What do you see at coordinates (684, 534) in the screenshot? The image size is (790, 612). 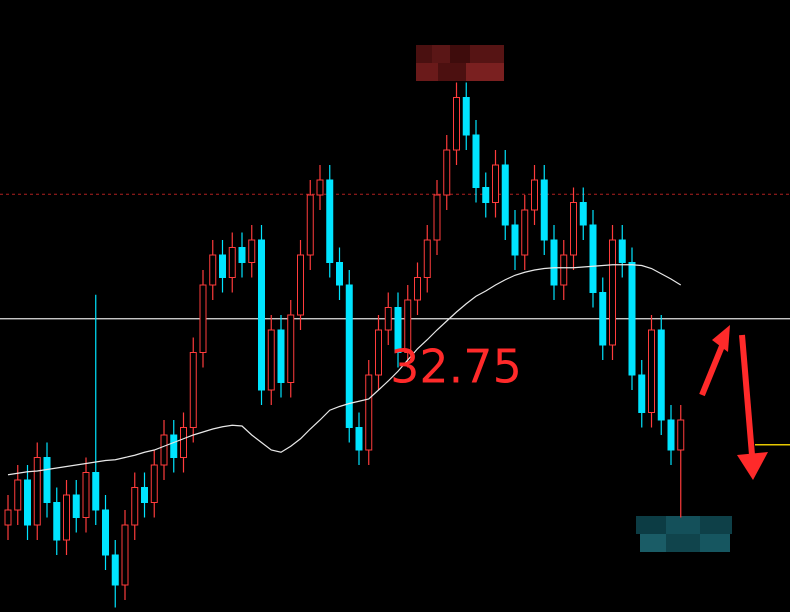 I see `blurred-low-label` at bounding box center [684, 534].